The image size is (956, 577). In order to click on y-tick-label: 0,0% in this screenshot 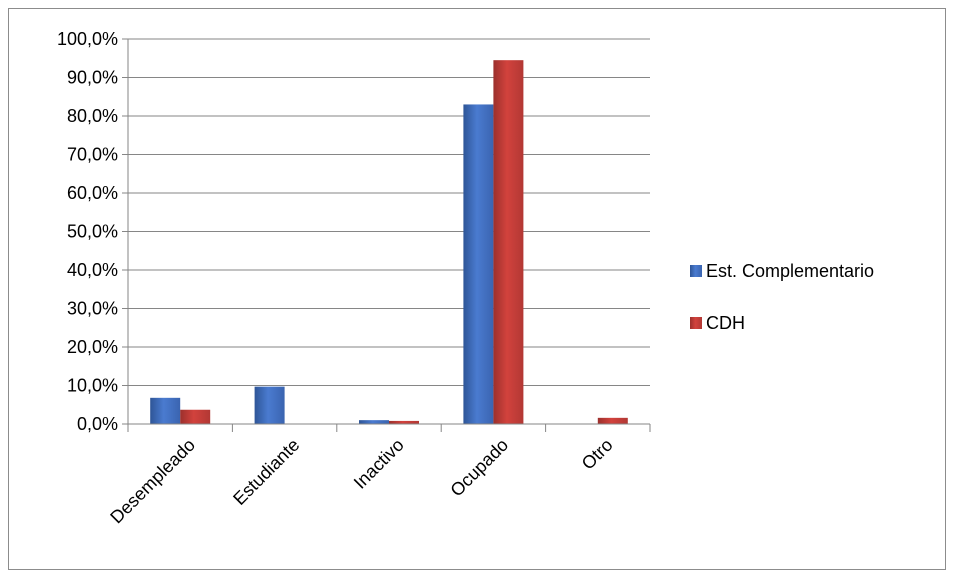, I will do `click(97, 424)`.